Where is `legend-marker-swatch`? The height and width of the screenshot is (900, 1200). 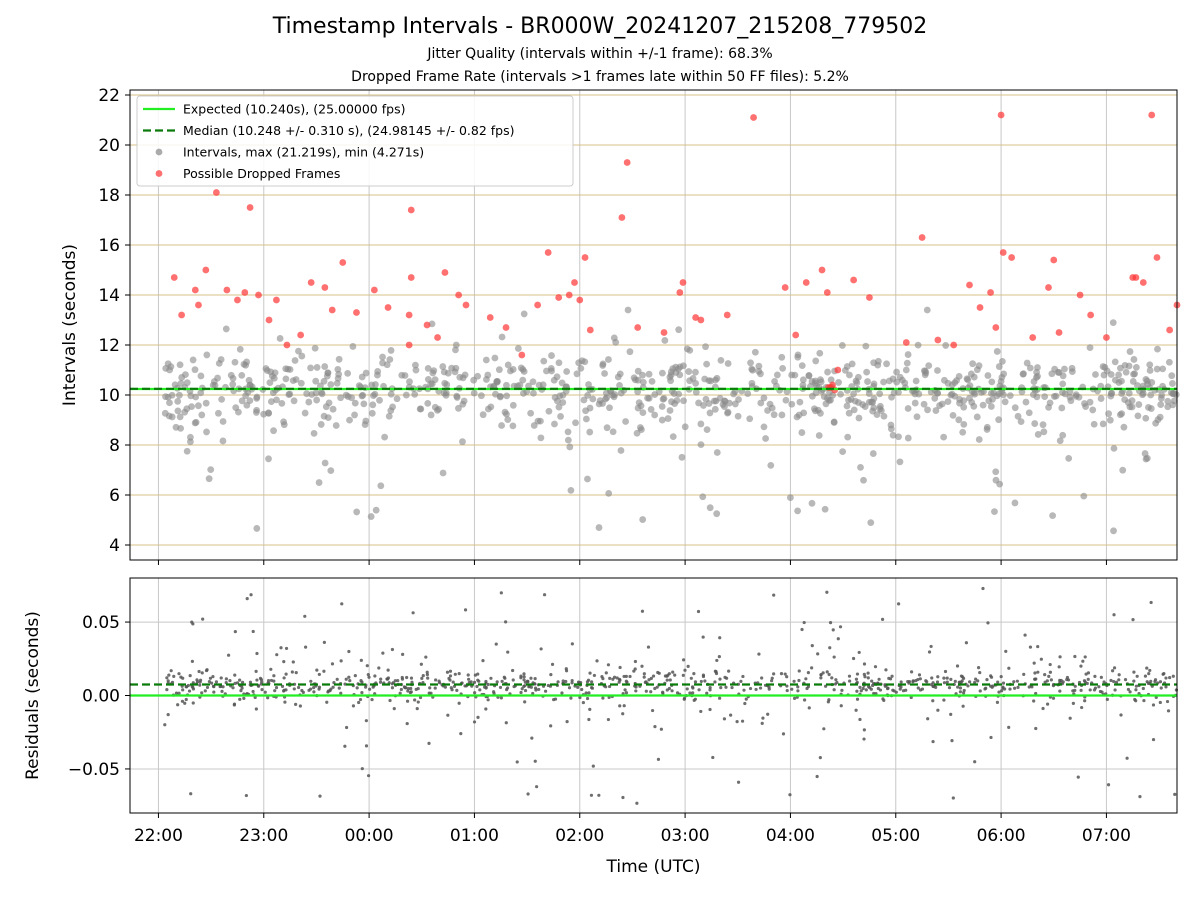
legend-marker-swatch is located at coordinates (159, 173).